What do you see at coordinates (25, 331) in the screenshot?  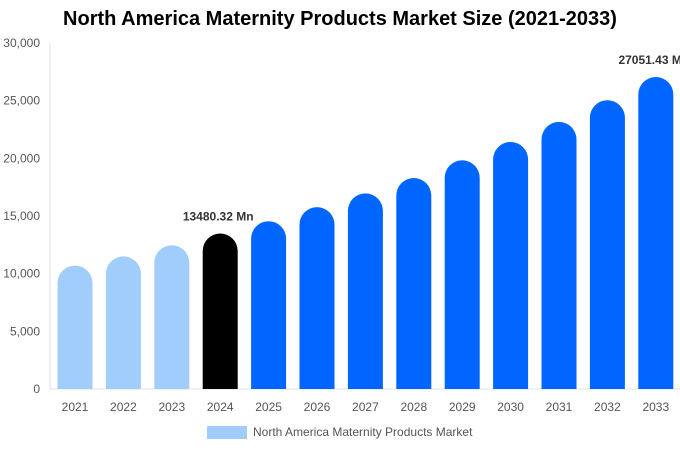 I see `y-tick-label: 5,000` at bounding box center [25, 331].